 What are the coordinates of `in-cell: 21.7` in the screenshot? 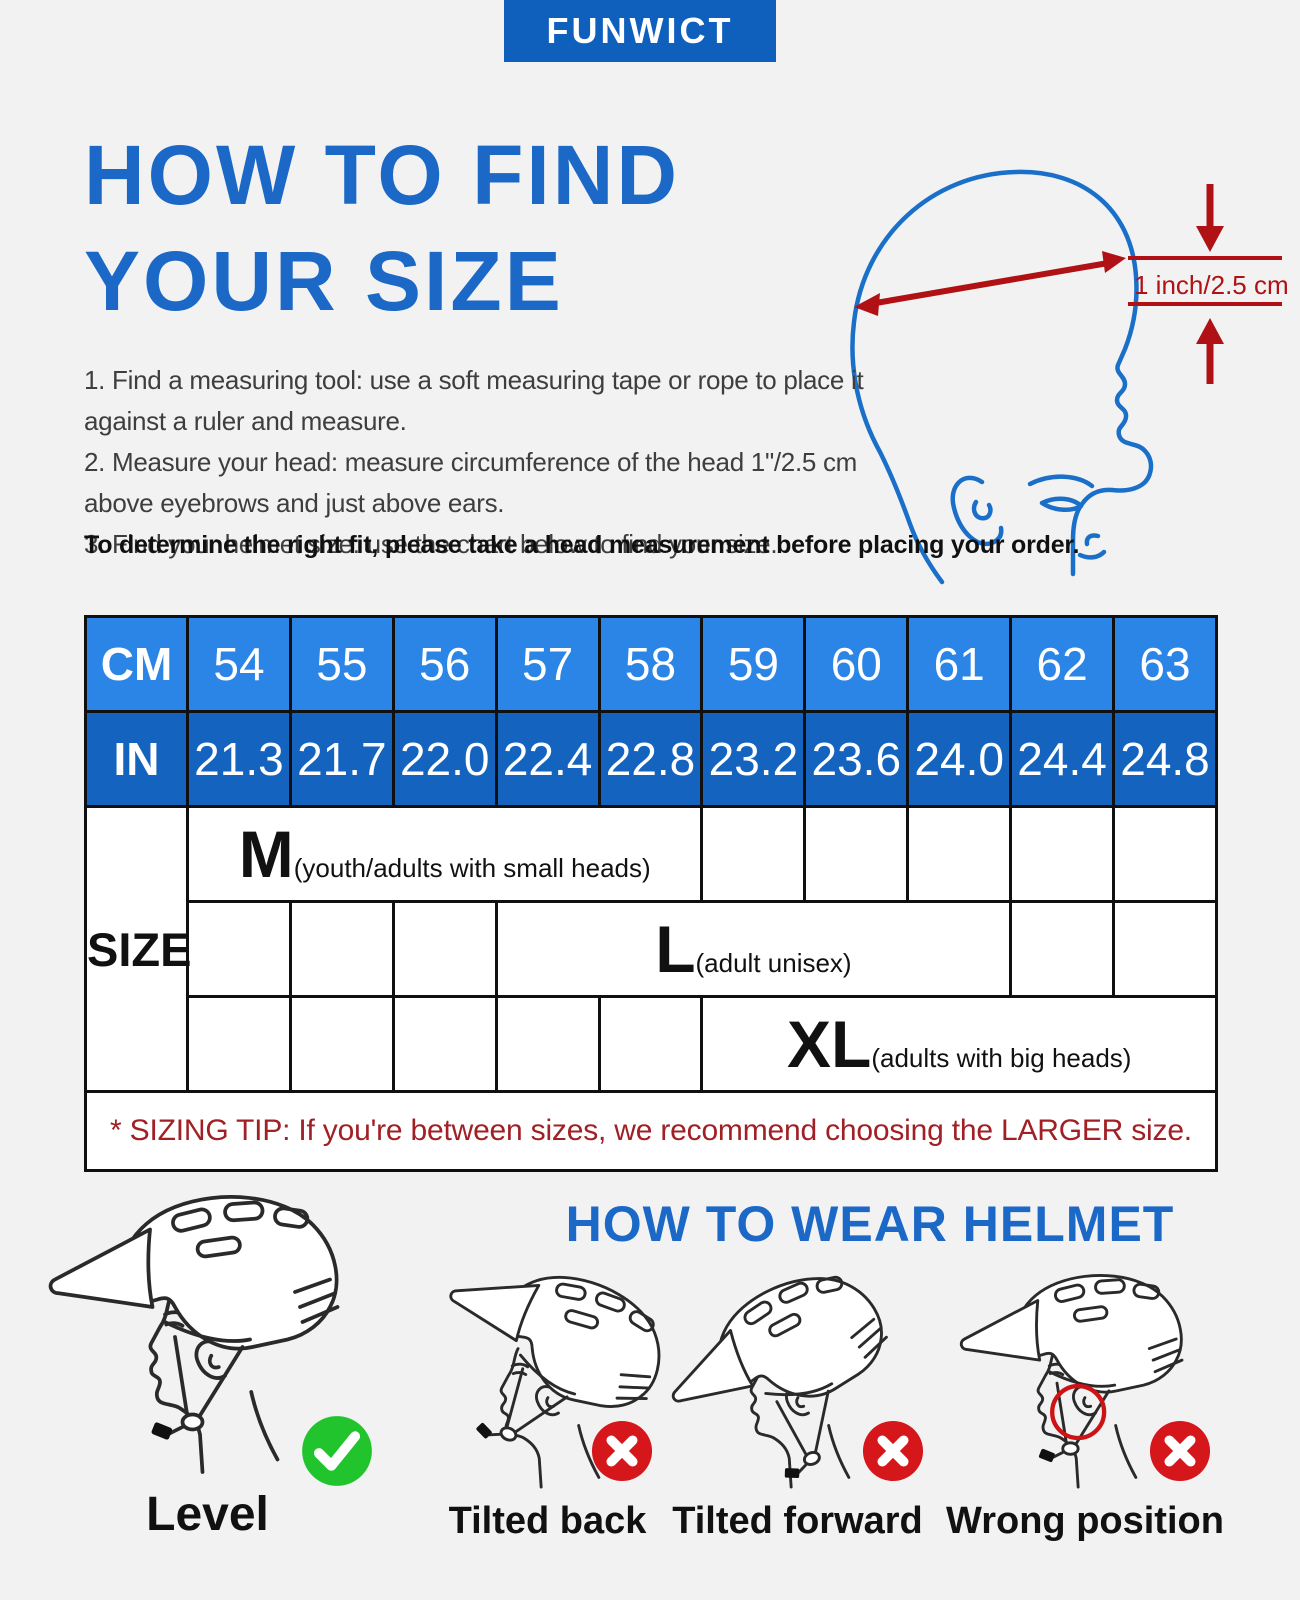 It's located at (341, 759).